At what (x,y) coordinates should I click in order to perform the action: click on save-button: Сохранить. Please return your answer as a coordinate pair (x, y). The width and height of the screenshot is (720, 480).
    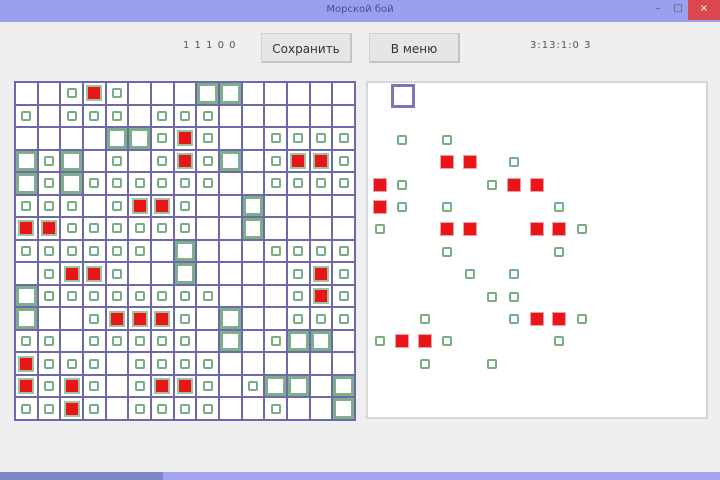
    Looking at the image, I should click on (306, 48).